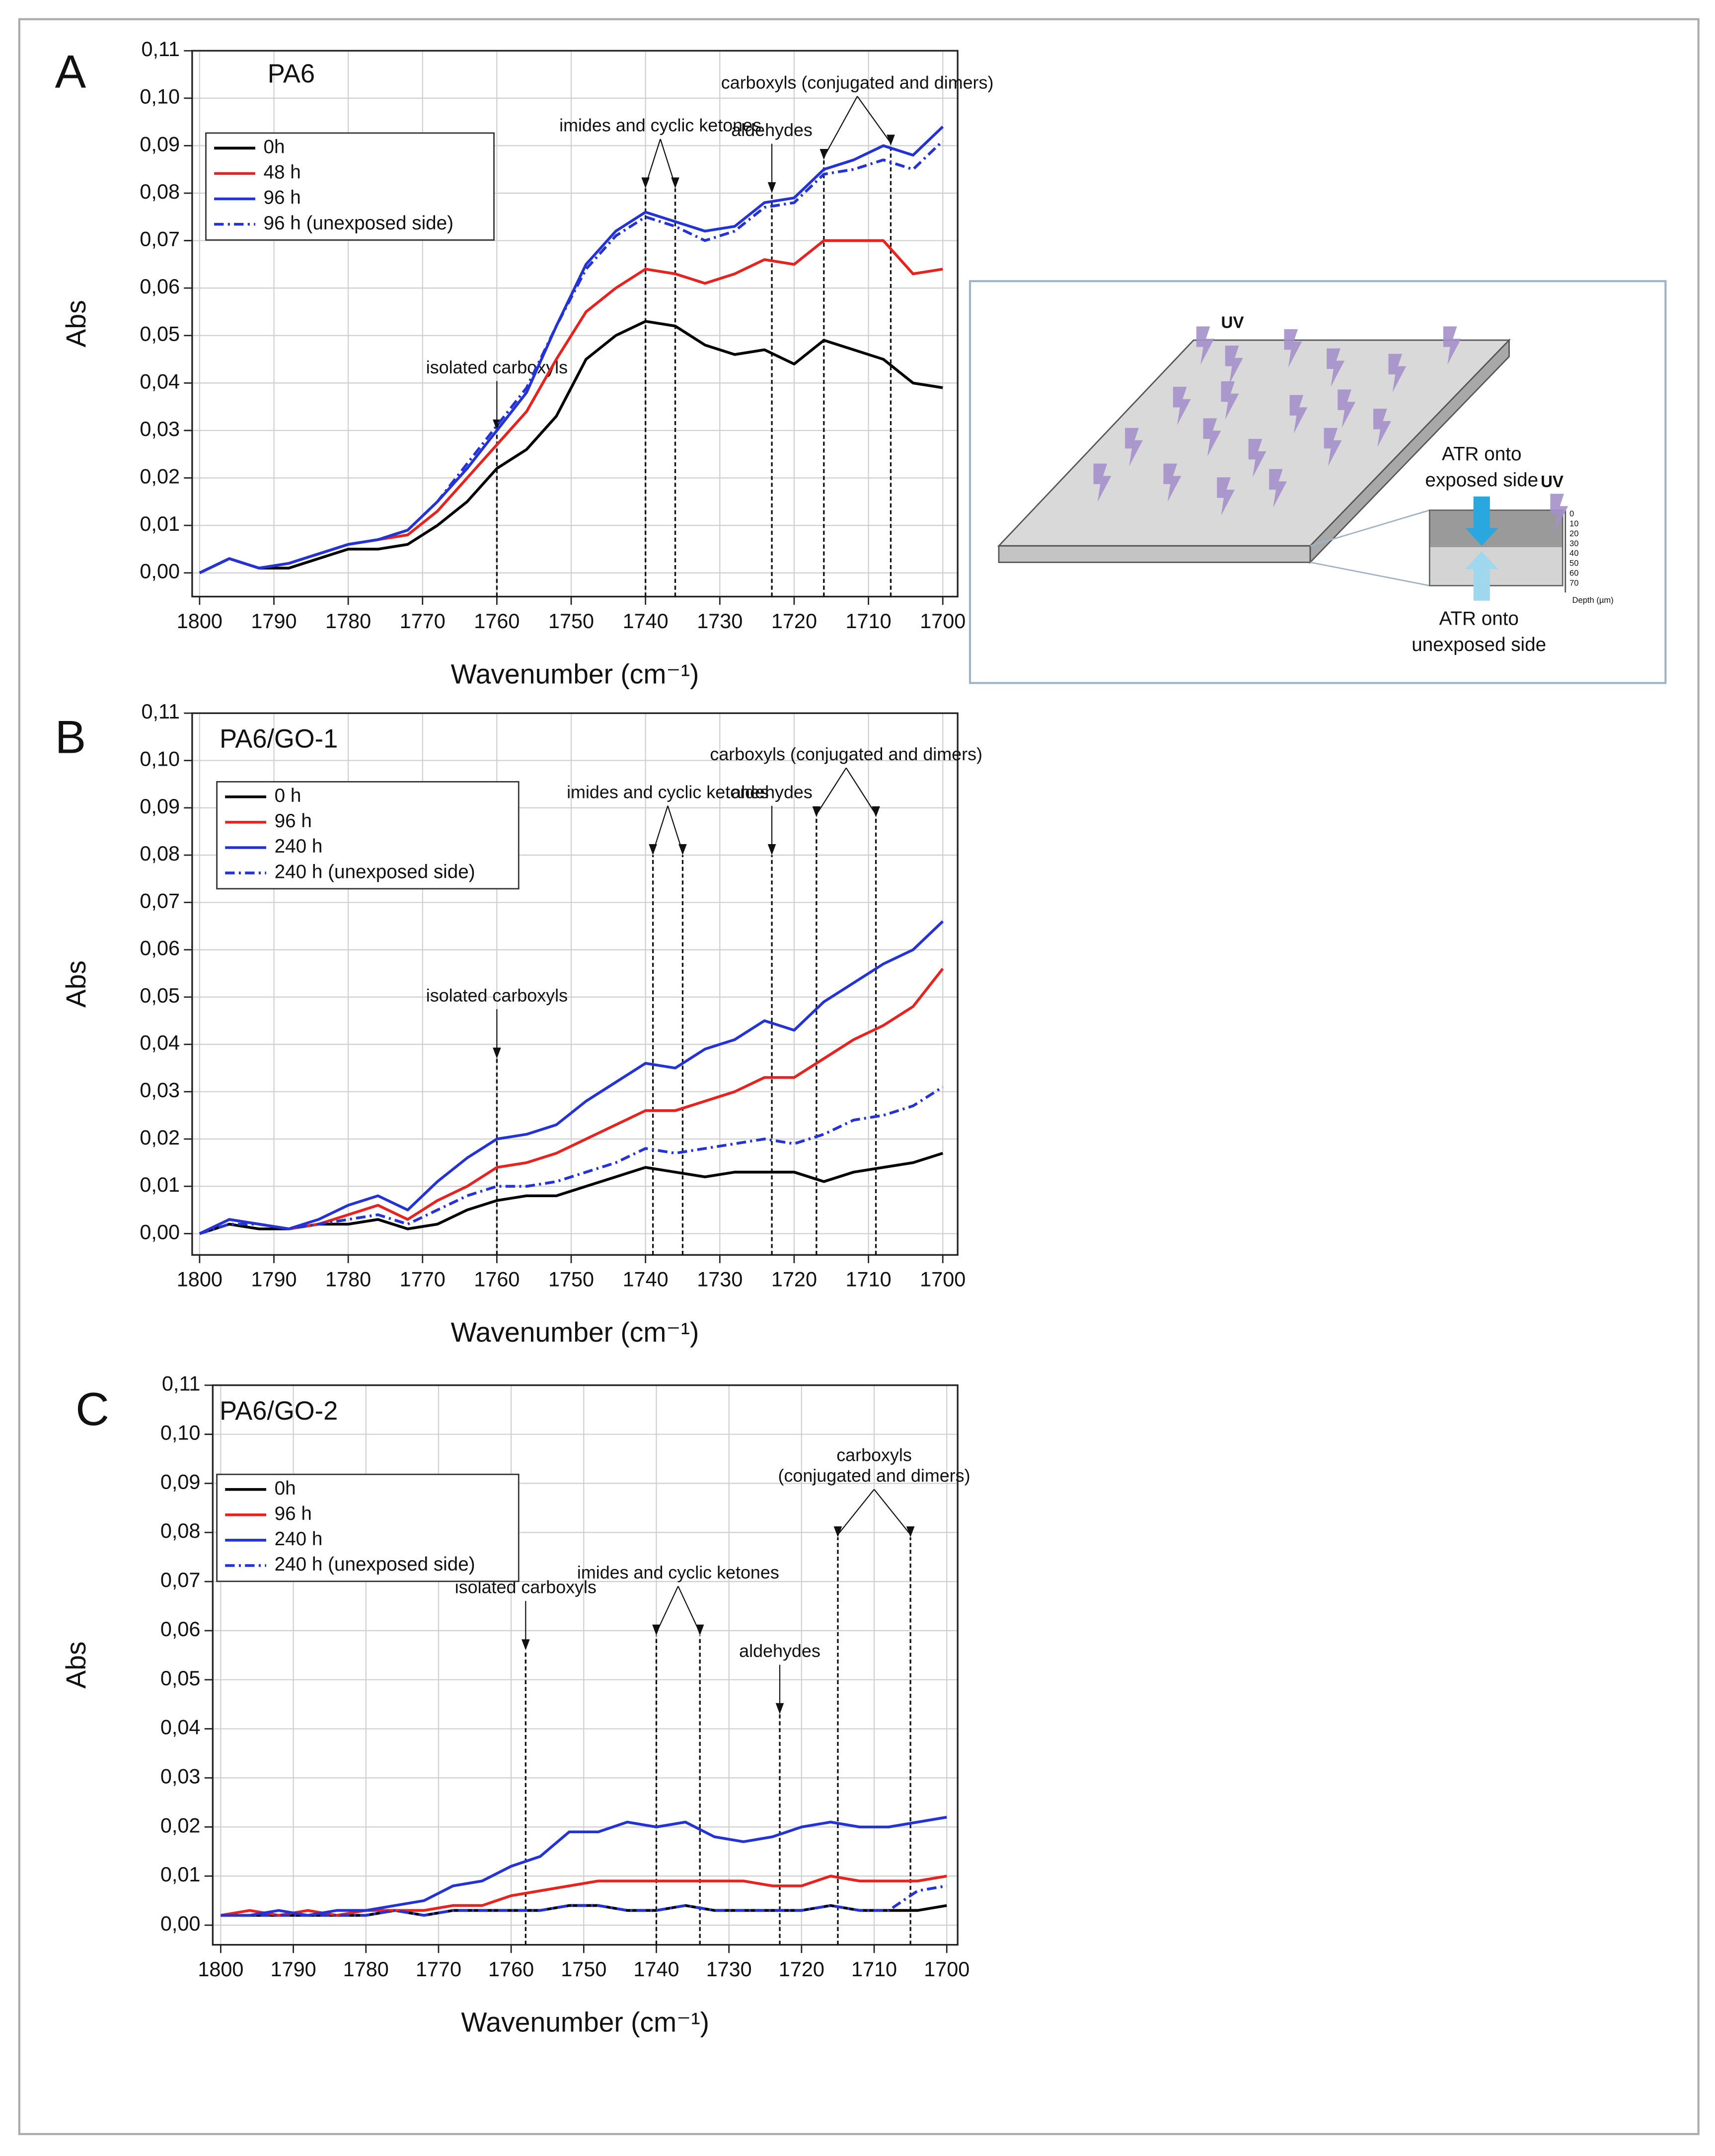 This screenshot has height=2156, width=1715. I want to click on exposed-label: ATR onto, so click(1482, 454).